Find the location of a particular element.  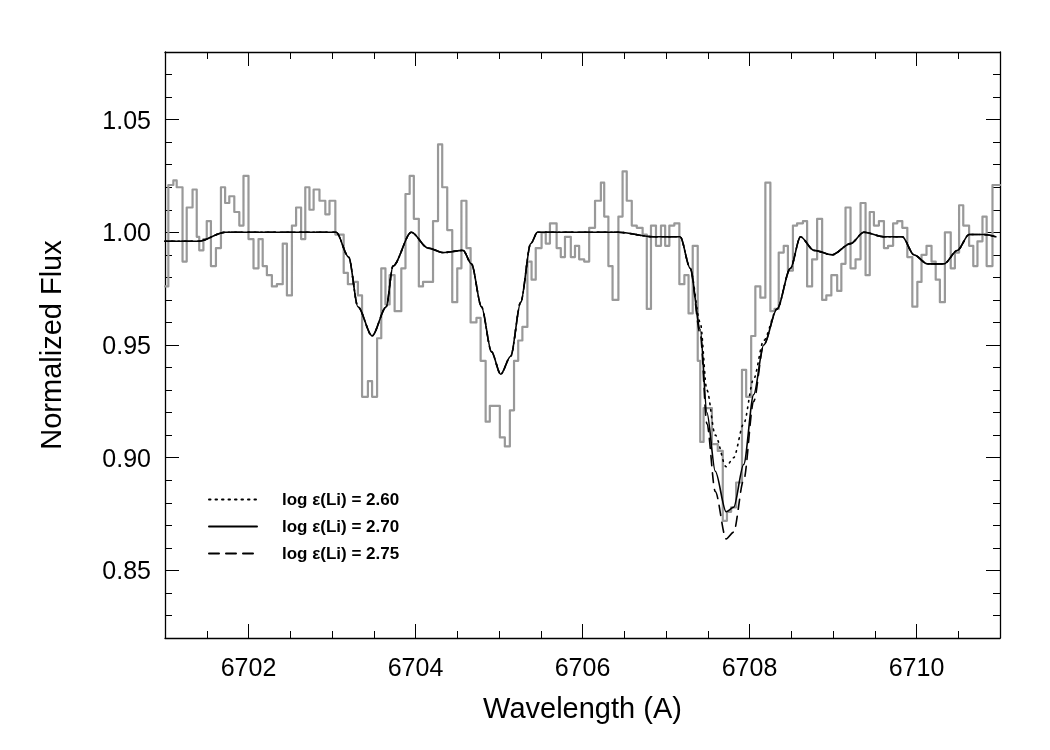

legend-label: log ε(Li) = 2.60 is located at coordinates (341, 499).